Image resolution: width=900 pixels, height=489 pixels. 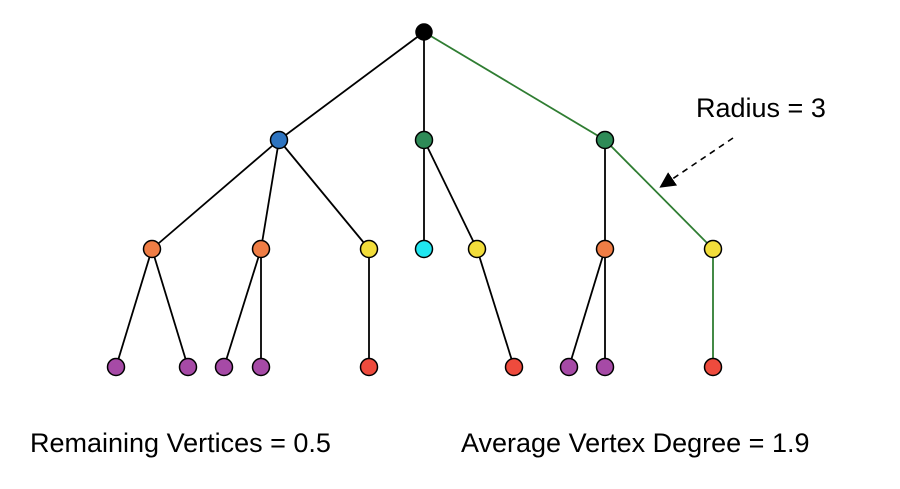 I want to click on tree-node-cyan, so click(x=424, y=249).